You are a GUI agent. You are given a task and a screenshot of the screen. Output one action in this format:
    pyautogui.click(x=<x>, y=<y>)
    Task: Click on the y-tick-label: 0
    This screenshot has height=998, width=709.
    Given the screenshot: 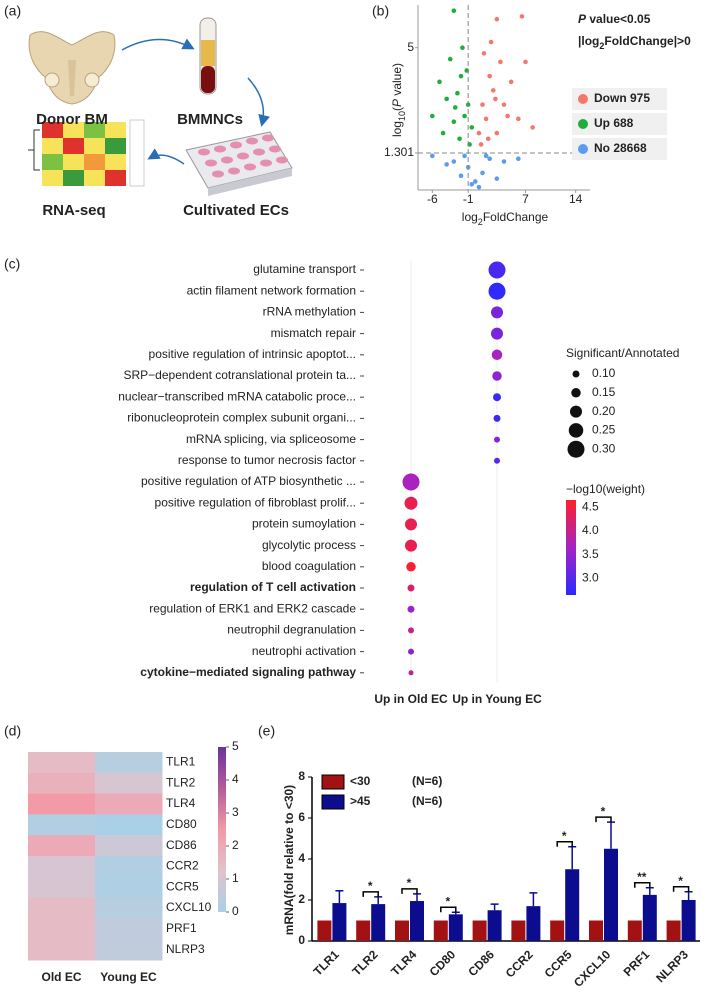 What is the action you would take?
    pyautogui.click(x=301, y=940)
    